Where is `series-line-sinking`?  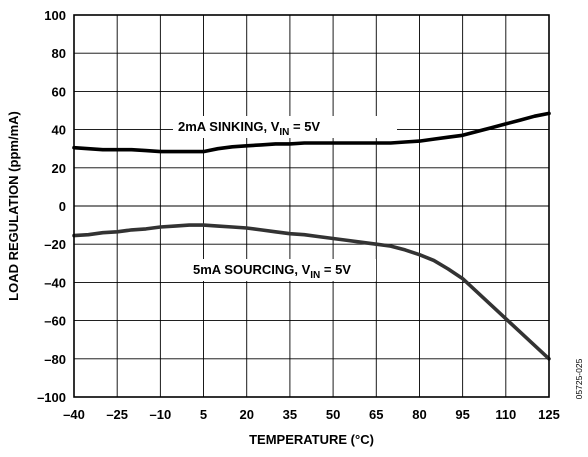 series-line-sinking is located at coordinates (311, 132).